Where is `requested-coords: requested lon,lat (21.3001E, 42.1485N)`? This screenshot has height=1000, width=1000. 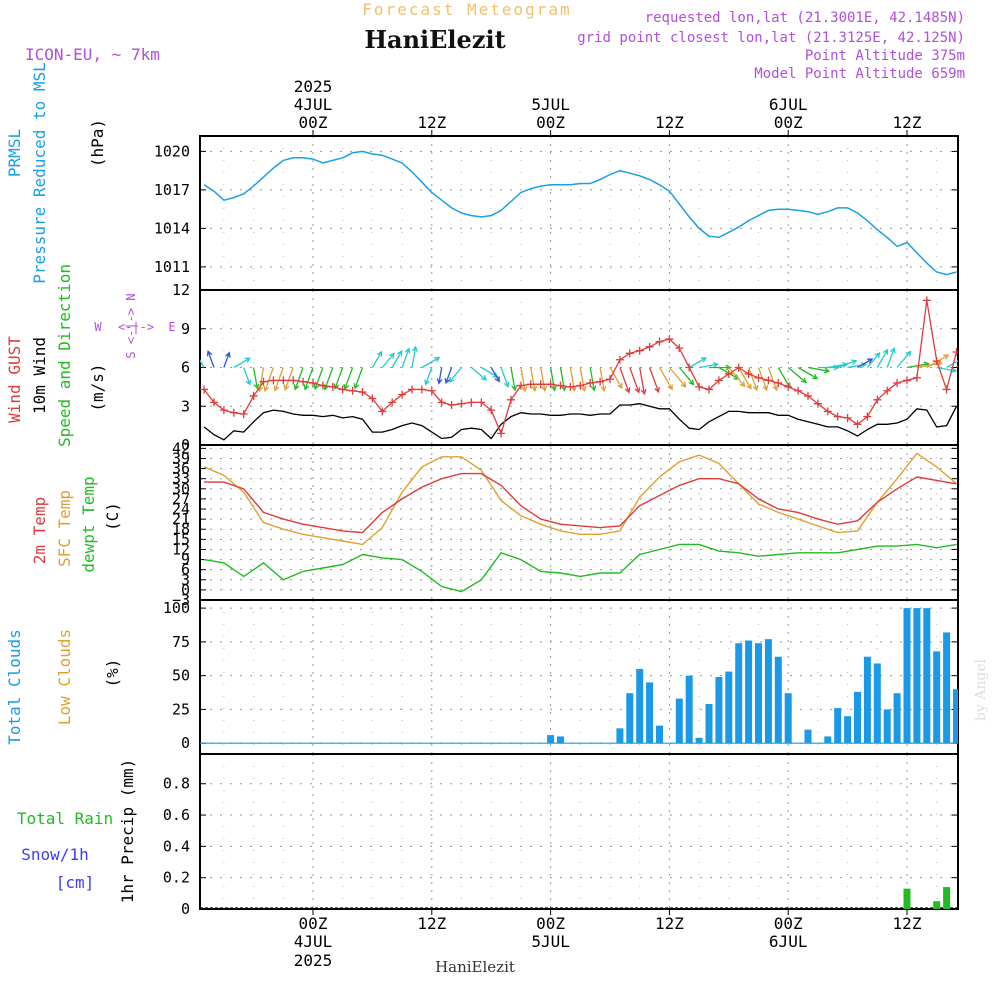 requested-coords: requested lon,lat (21.3001E, 42.1485N) is located at coordinates (805, 18).